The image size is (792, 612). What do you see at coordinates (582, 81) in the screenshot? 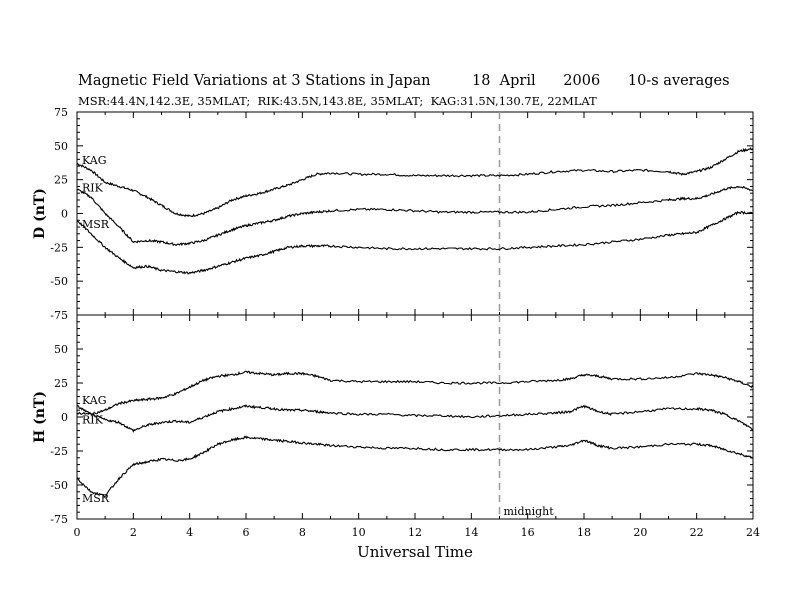
I see `chart-year: 2006` at bounding box center [582, 81].